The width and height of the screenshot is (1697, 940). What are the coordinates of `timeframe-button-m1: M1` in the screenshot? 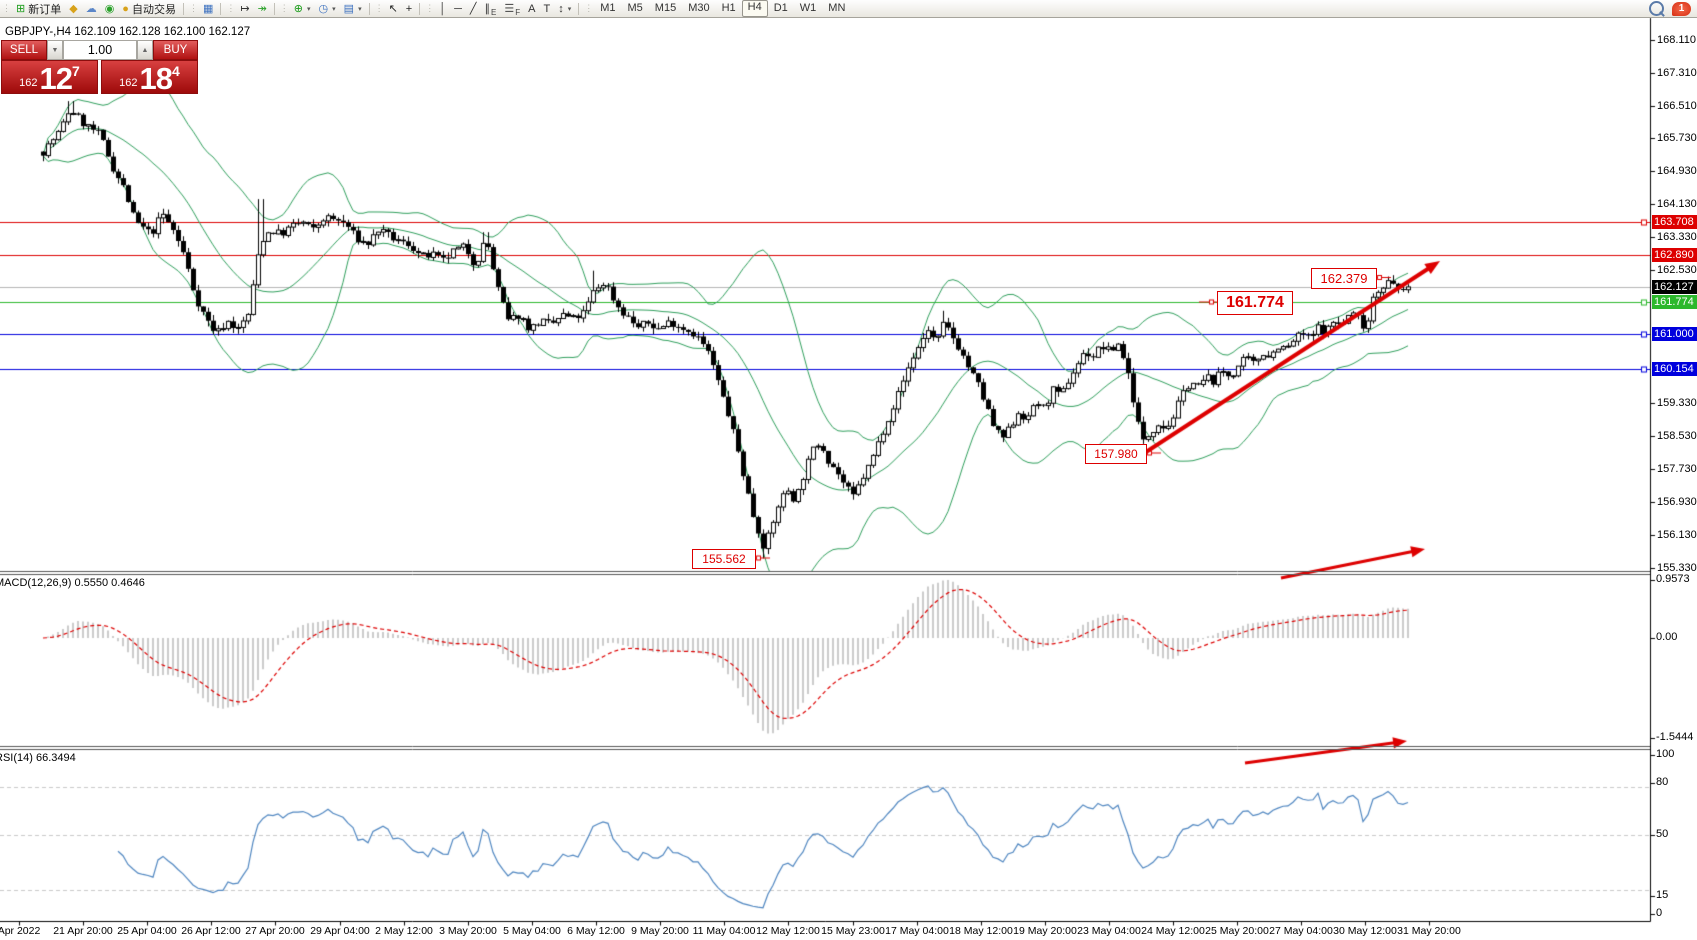 It's located at (608, 8).